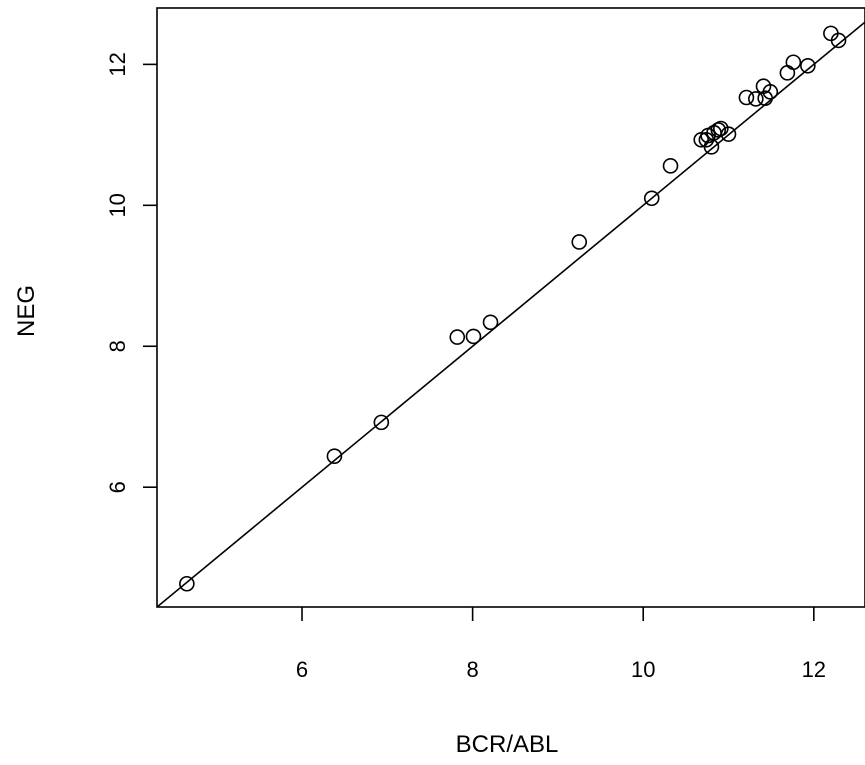 The image size is (865, 765). What do you see at coordinates (643, 669) in the screenshot?
I see `x-tick-label: 10` at bounding box center [643, 669].